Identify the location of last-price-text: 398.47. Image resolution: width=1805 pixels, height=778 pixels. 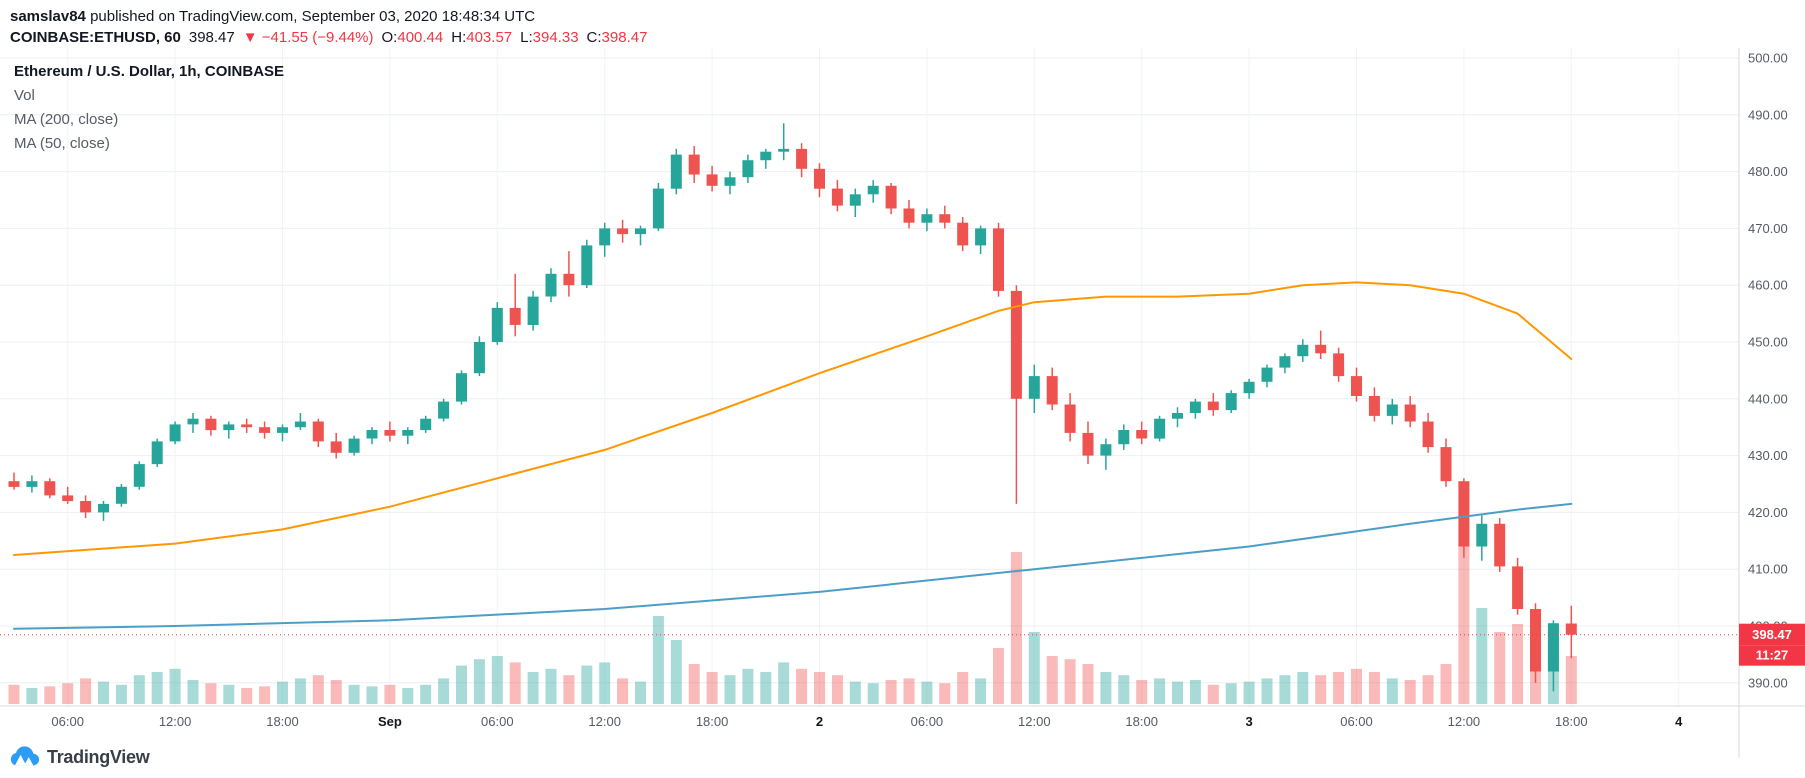
(211, 37).